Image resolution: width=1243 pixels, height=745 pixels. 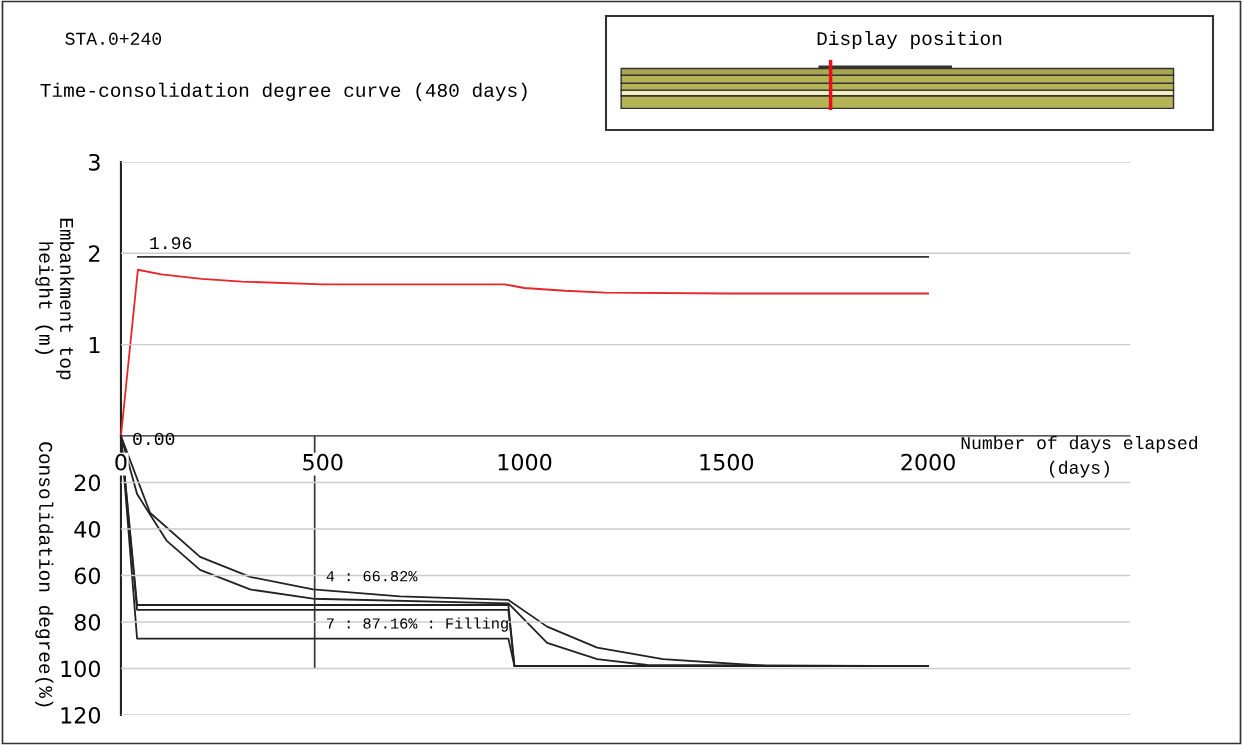 I want to click on y-tick-label: 80, so click(x=87, y=622).